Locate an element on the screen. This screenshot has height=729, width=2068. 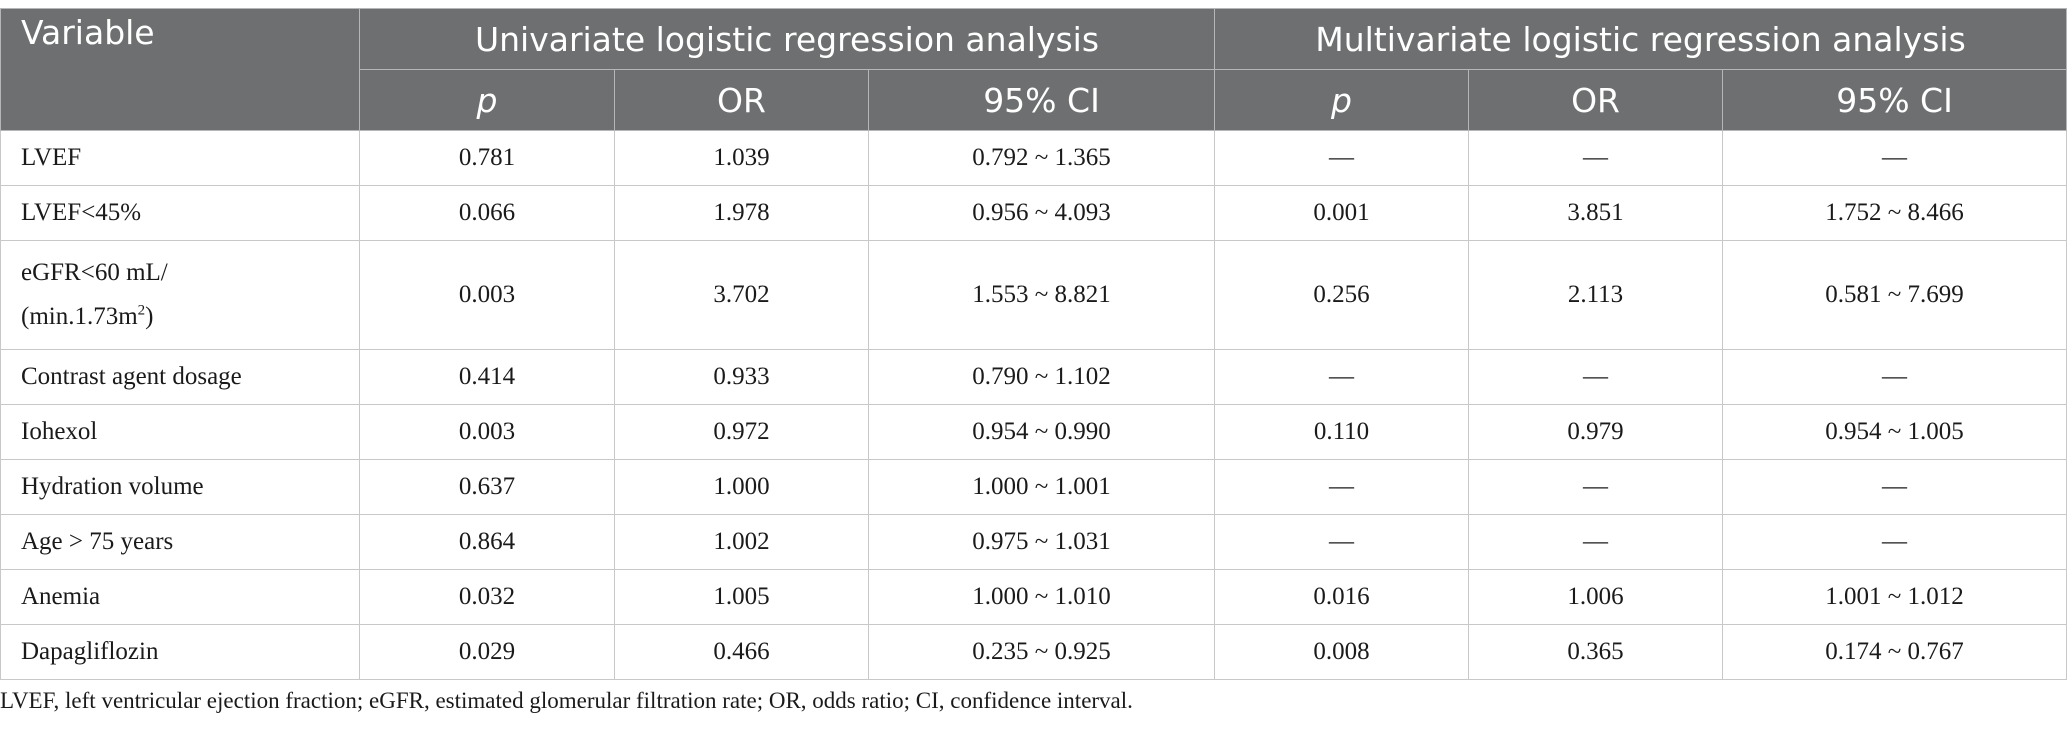
univariate-ci-cell: 0.790 ~ 1.102 is located at coordinates (1041, 377).